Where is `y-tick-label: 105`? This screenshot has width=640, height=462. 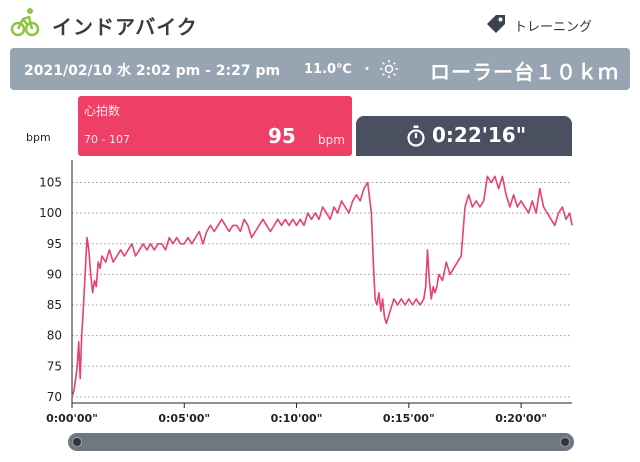 y-tick-label: 105 is located at coordinates (50, 183).